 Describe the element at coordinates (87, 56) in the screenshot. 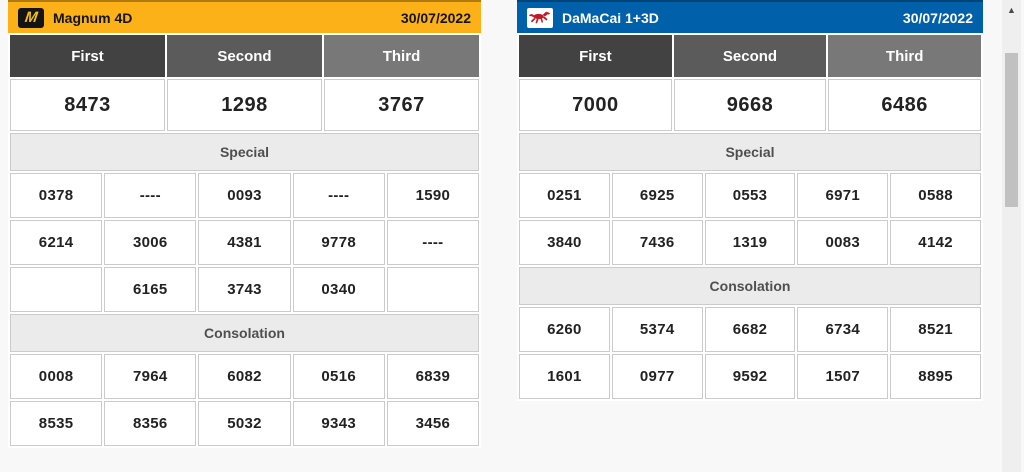

I see `magnum-header-first: First` at that location.